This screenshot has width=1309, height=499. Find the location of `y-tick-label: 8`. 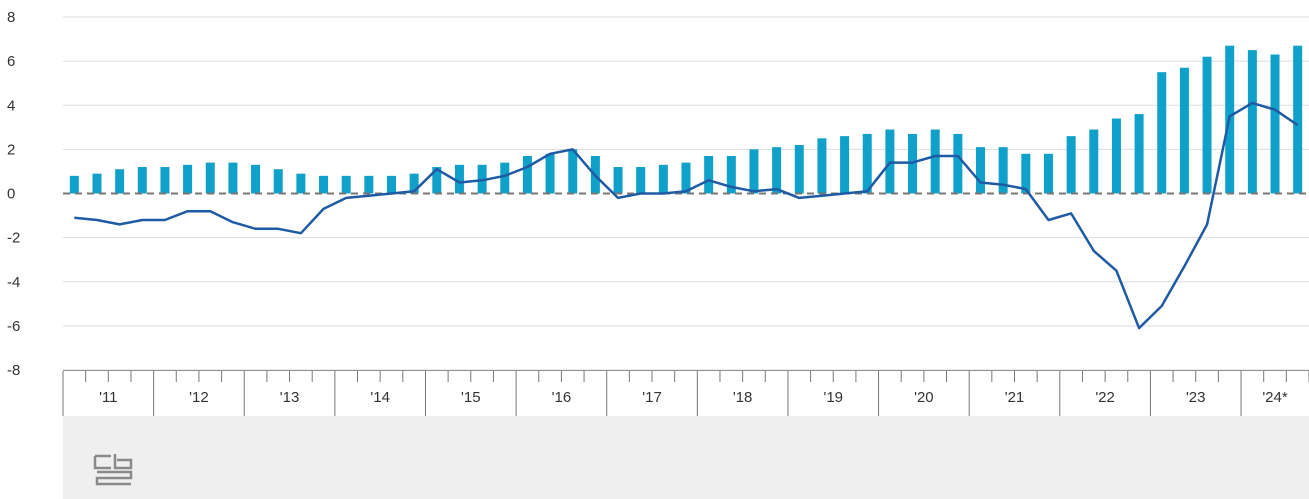

y-tick-label: 8 is located at coordinates (11, 17).